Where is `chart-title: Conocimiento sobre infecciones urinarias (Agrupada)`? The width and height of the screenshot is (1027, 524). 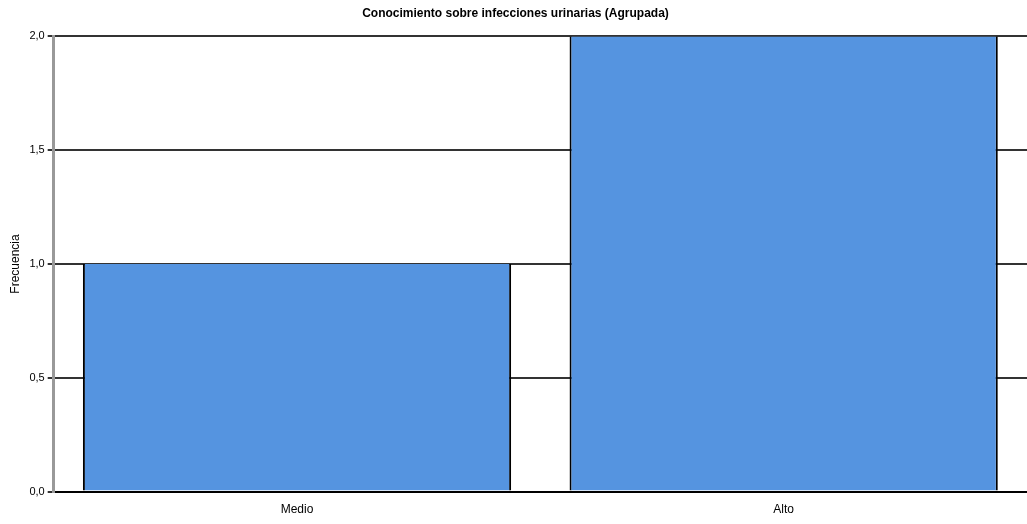 chart-title: Conocimiento sobre infecciones urinarias (Agrupada) is located at coordinates (515, 12).